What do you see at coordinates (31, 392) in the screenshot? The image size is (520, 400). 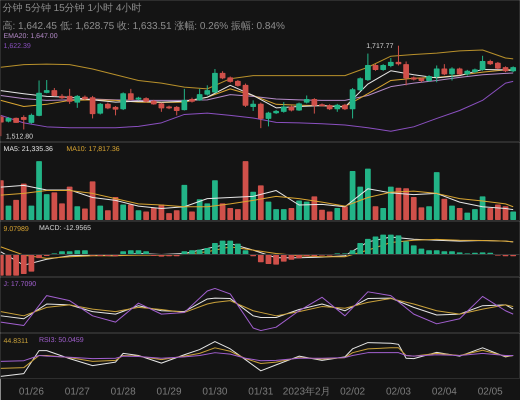 I see `x-tick-label: 01/26` at bounding box center [31, 392].